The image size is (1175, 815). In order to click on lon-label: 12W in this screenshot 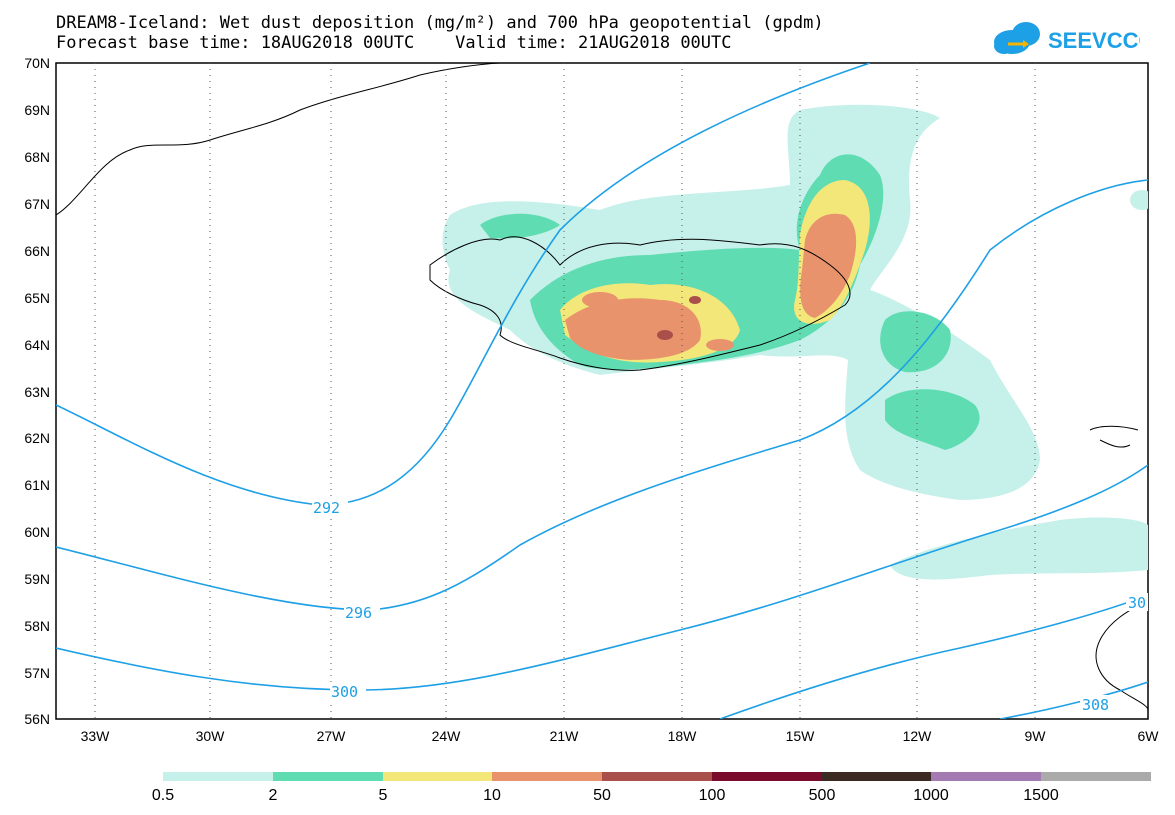, I will do `click(918, 736)`.